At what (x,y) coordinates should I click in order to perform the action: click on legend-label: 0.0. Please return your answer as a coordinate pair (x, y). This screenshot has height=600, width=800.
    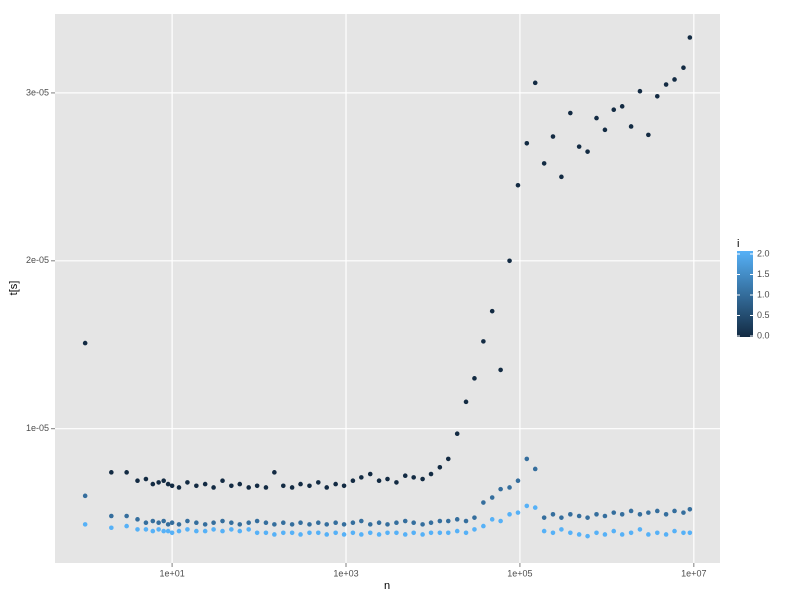
    Looking at the image, I should click on (763, 335).